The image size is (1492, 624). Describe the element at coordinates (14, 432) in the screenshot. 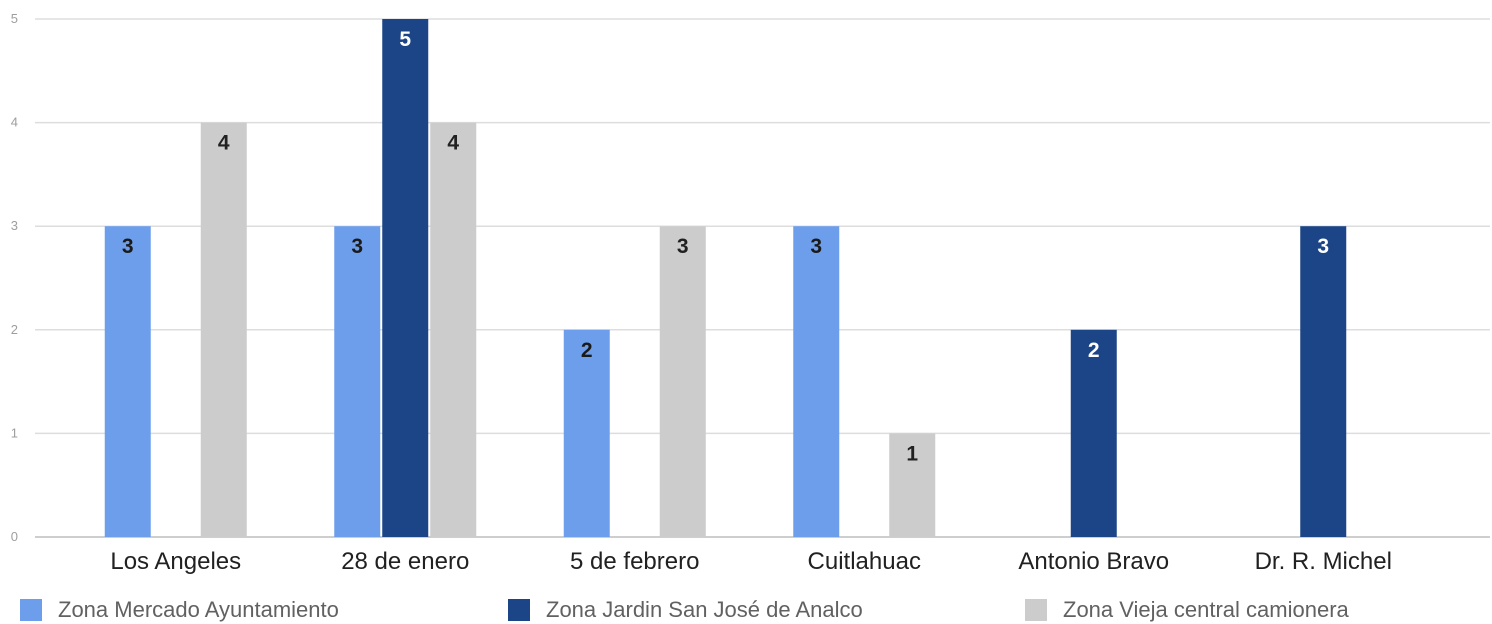

I see `y-tick-label: 1` at that location.